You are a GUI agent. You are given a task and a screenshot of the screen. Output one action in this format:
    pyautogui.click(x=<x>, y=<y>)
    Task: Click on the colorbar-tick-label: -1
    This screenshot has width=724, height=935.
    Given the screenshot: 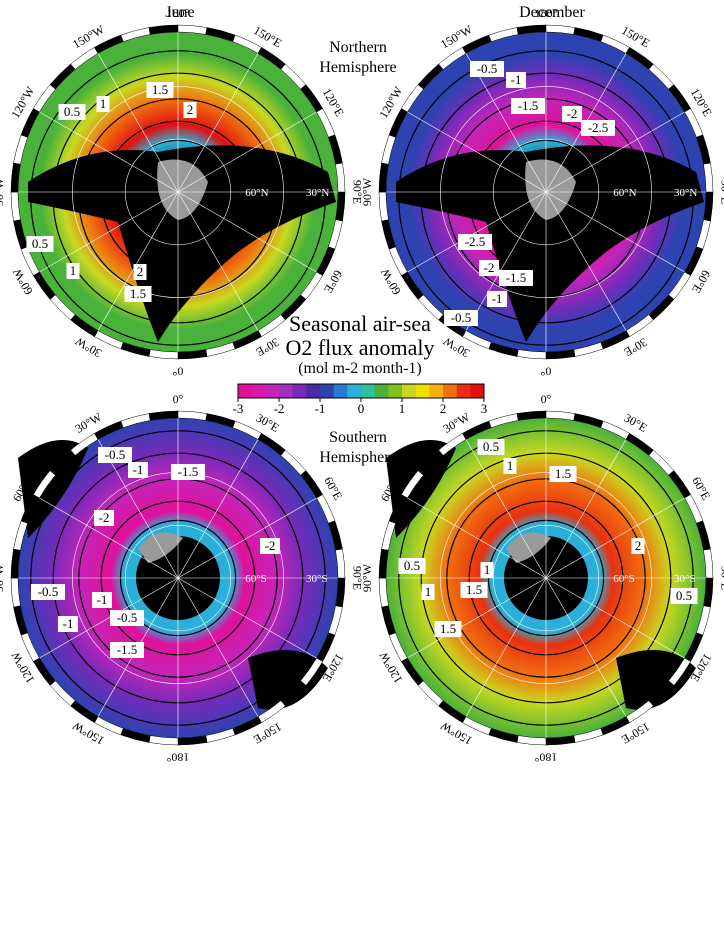 What is the action you would take?
    pyautogui.click(x=320, y=408)
    